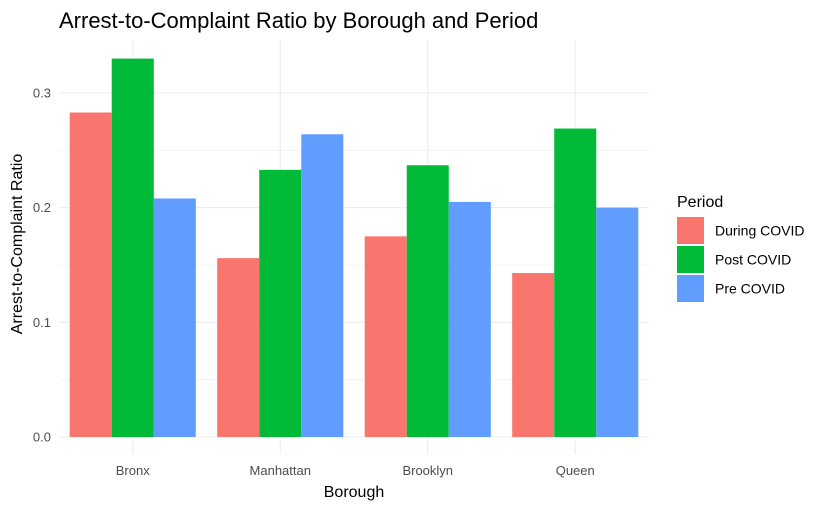 Image resolution: width=826 pixels, height=510 pixels. Describe the element at coordinates (750, 289) in the screenshot. I see `legend-label: Pre COVID` at that location.